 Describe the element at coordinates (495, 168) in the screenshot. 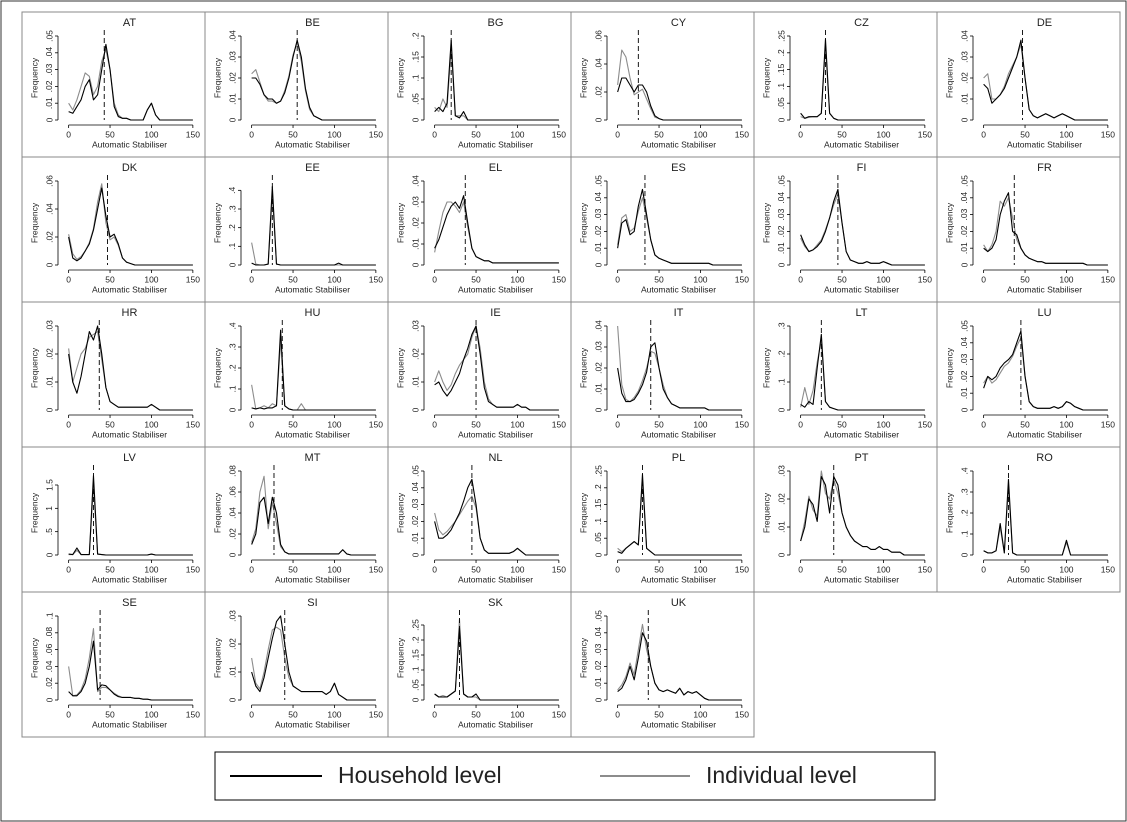

I see `panel-title: EL` at that location.